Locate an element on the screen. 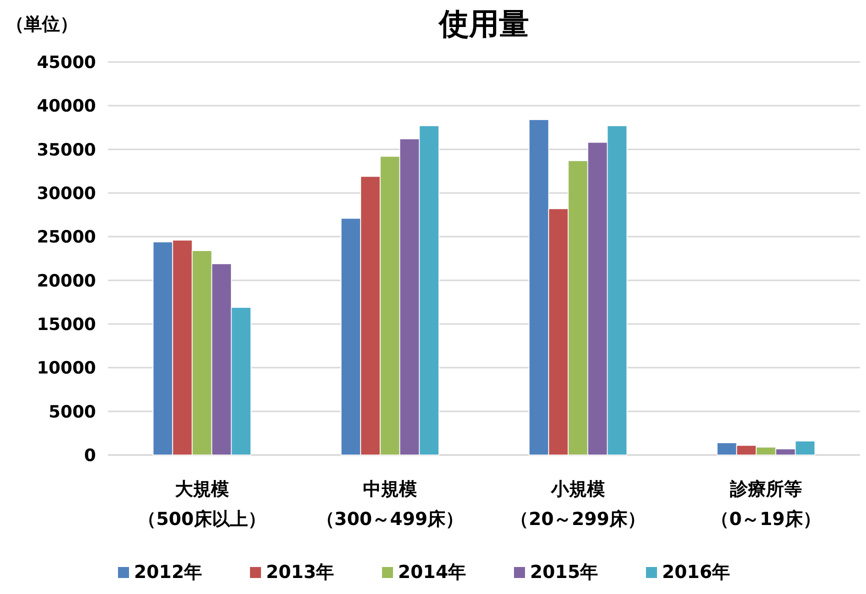 Image resolution: width=866 pixels, height=594 pixels. y-tick-label: 10000 is located at coordinates (66, 368).